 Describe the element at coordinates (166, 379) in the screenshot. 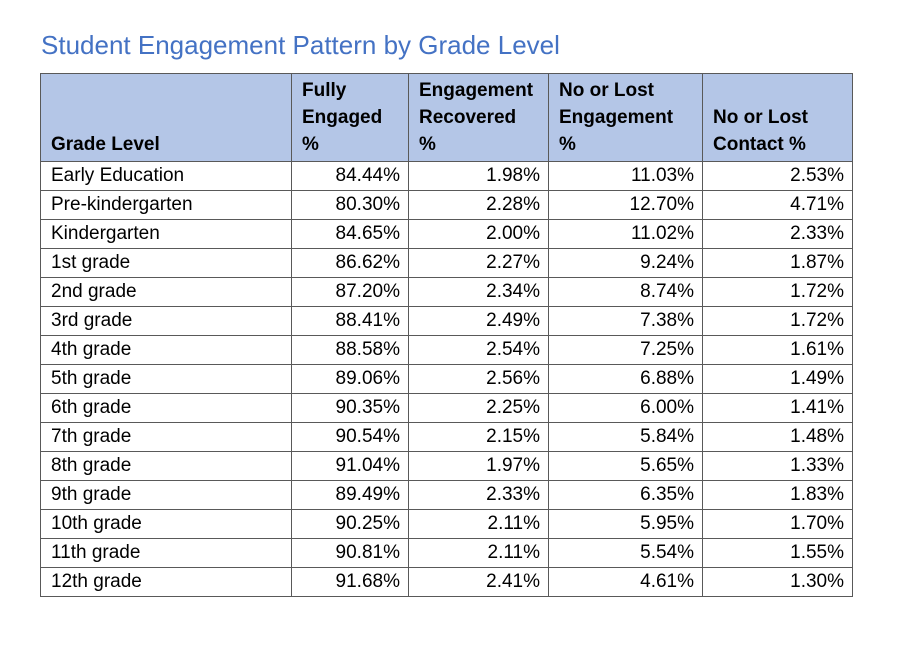

I see `grade-level-cell: 5th grade` at that location.